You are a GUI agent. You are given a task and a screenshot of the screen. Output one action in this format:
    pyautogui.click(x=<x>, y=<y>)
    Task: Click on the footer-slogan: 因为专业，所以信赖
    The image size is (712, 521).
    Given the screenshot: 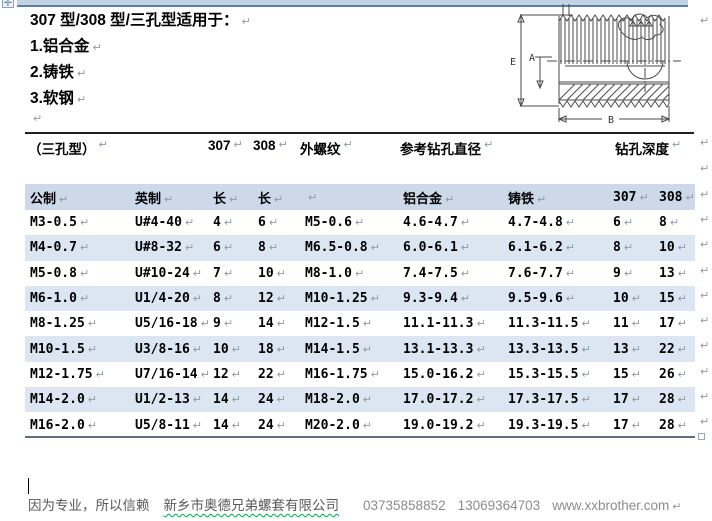 What is the action you would take?
    pyautogui.click(x=89, y=505)
    